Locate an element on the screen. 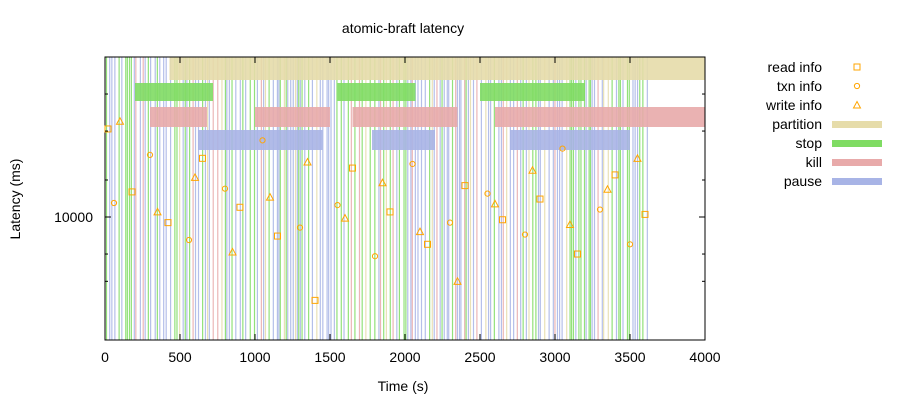 This screenshot has width=900, height=400. chart-title: atomic-braft latency is located at coordinates (403, 28).